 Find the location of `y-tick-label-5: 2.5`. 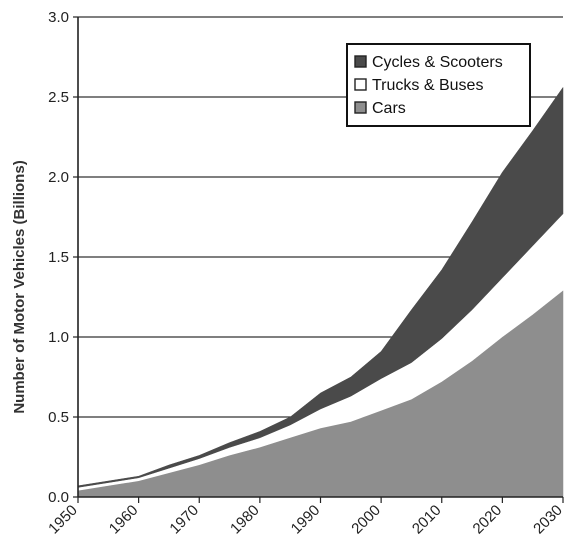

y-tick-label-5: 2.5 is located at coordinates (58, 97).